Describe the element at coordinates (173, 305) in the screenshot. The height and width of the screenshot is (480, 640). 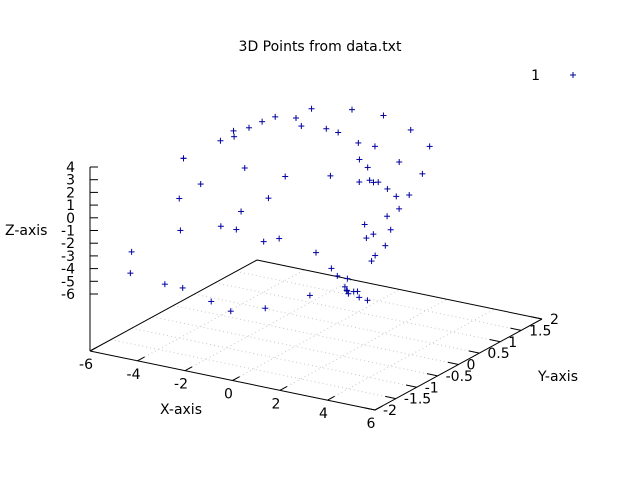
I see `floor-left-edge` at that location.